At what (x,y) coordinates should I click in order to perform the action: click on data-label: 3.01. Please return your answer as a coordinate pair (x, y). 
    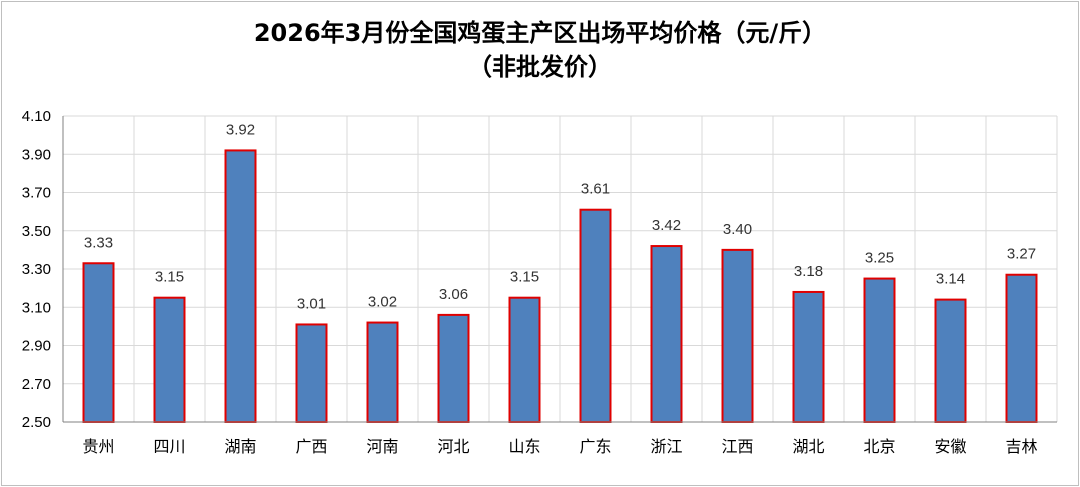
    Looking at the image, I should click on (311, 303).